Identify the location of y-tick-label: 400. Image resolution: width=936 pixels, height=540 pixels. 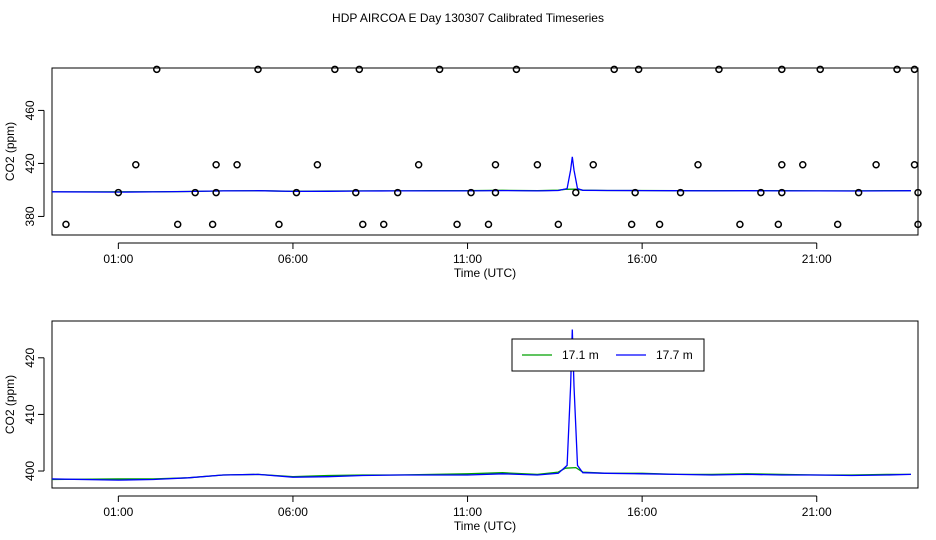
(30, 471).